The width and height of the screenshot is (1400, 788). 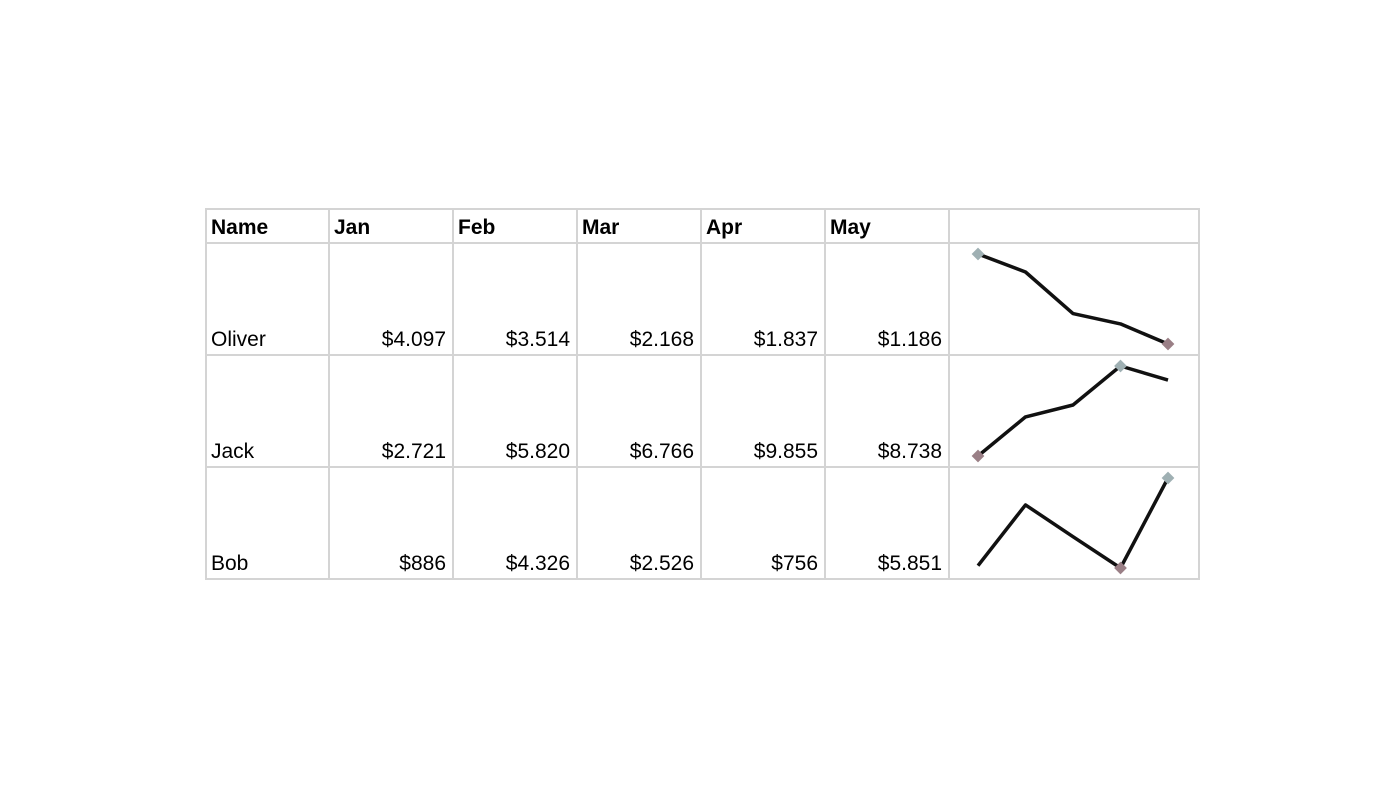 What do you see at coordinates (763, 226) in the screenshot?
I see `header-cell-apr: Apr` at bounding box center [763, 226].